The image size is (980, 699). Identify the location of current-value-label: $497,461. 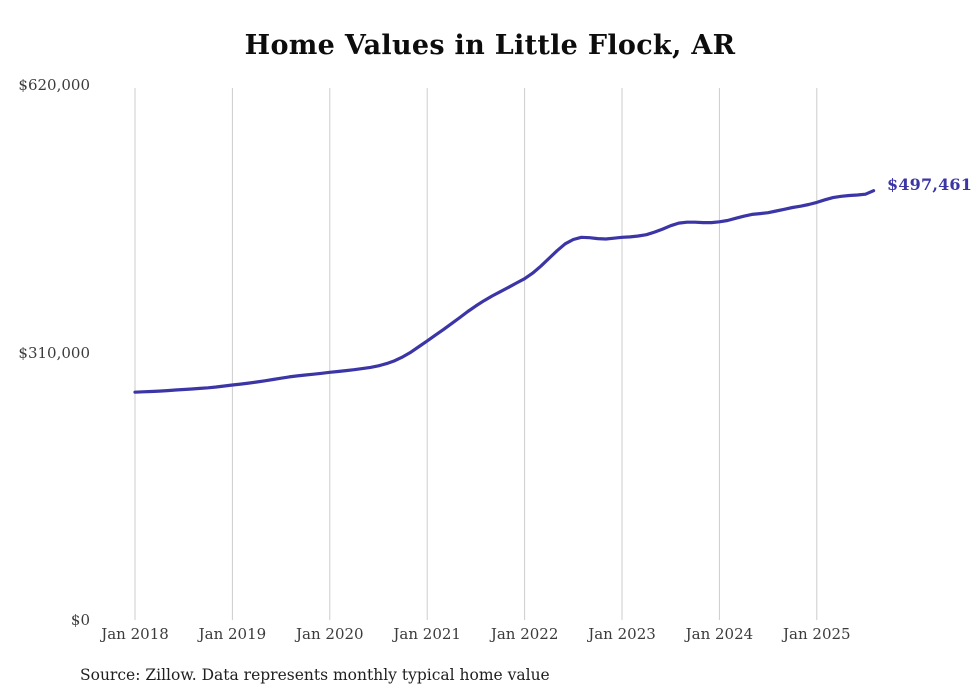
(930, 184).